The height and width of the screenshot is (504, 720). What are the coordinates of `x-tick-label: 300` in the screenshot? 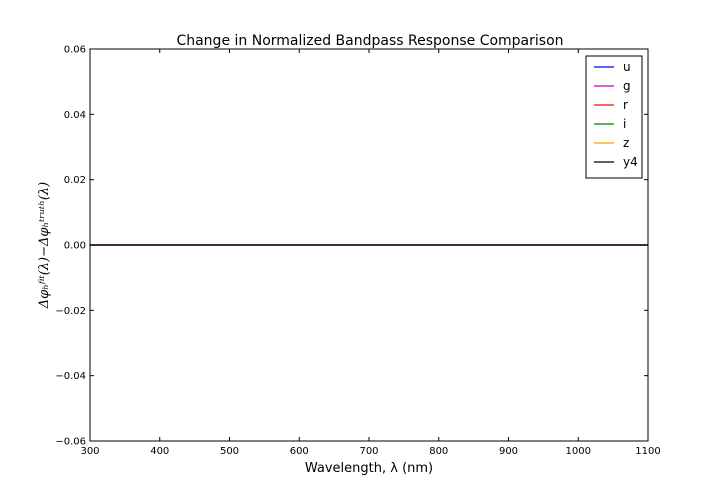 It's located at (89, 451).